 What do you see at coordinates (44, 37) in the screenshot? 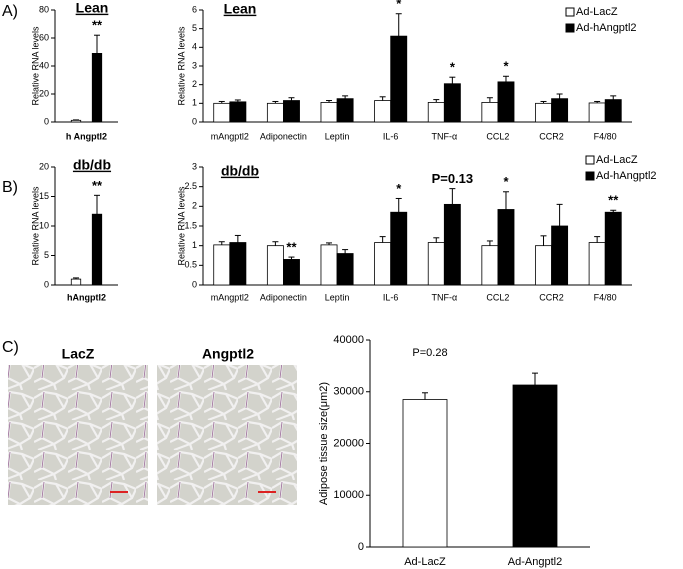
I see `y-tick-label: 60` at bounding box center [44, 37].